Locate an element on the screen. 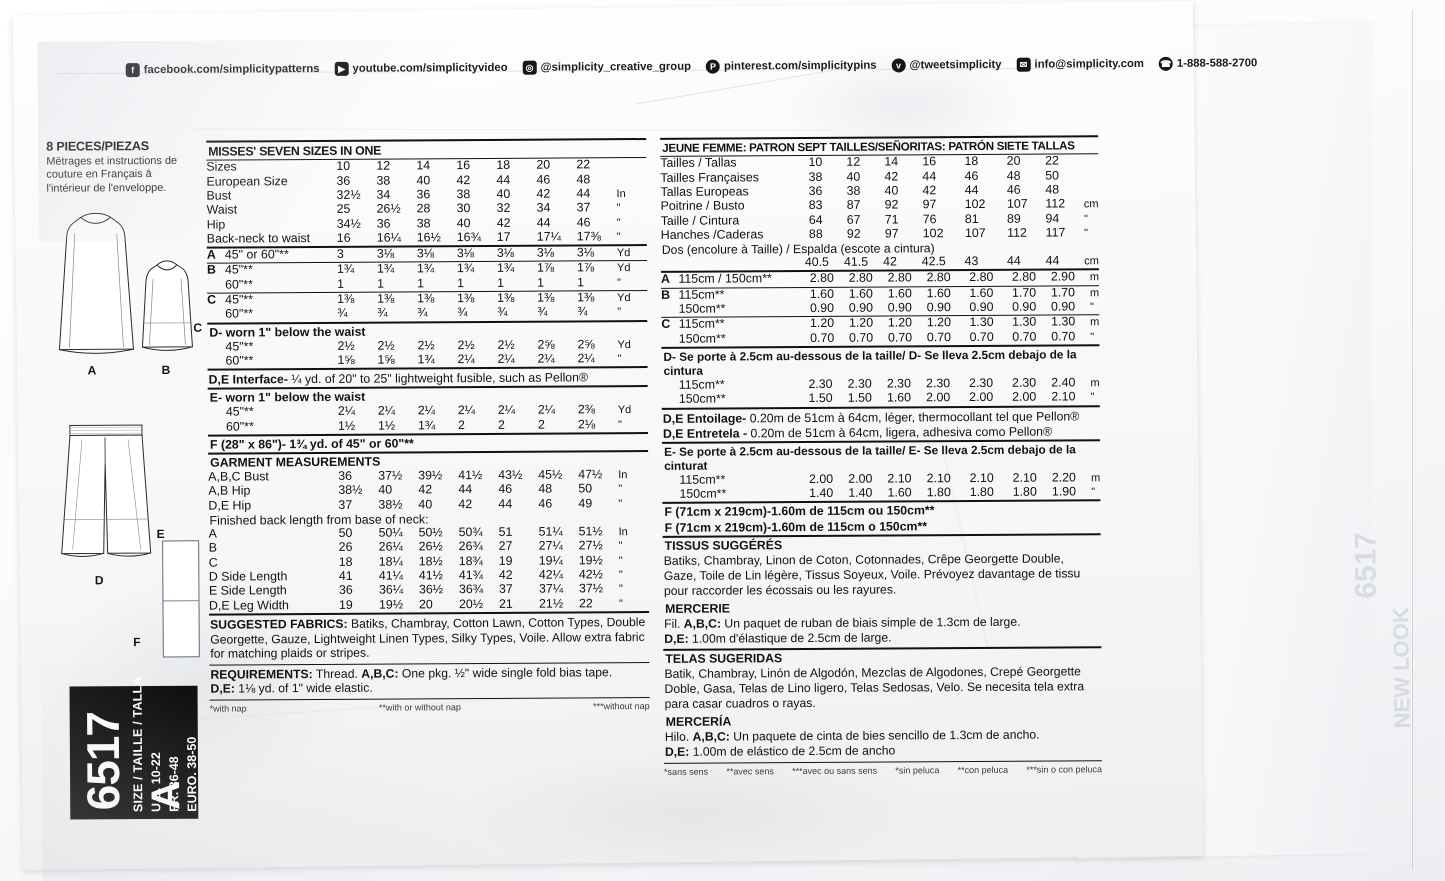 The image size is (1445, 881). row-label: A,B Hip is located at coordinates (229, 491).